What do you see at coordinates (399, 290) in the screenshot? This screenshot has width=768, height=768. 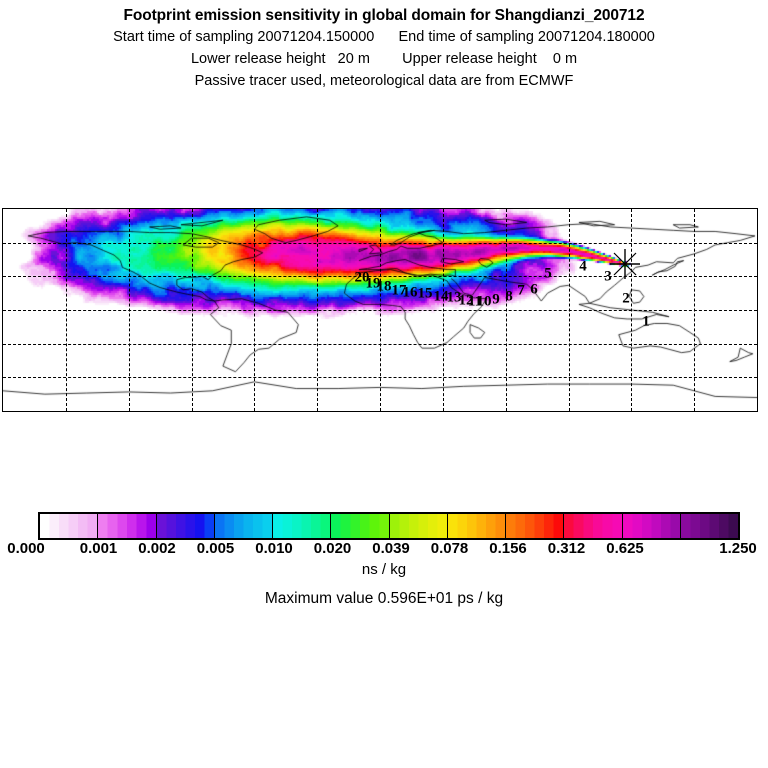 I see `trajectory-day-label: 17` at bounding box center [399, 290].